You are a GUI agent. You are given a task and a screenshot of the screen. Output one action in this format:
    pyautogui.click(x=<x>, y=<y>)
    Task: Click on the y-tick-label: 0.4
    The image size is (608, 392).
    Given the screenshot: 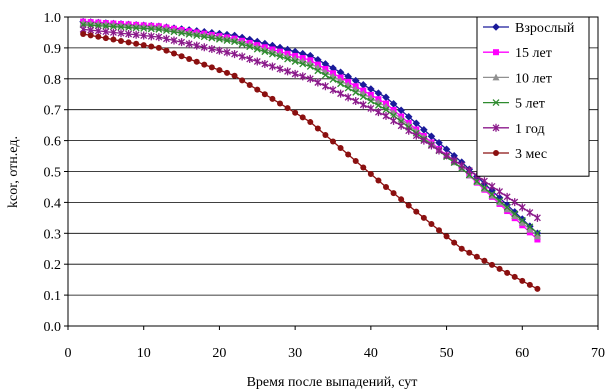 What is the action you would take?
    pyautogui.click(x=53, y=203)
    